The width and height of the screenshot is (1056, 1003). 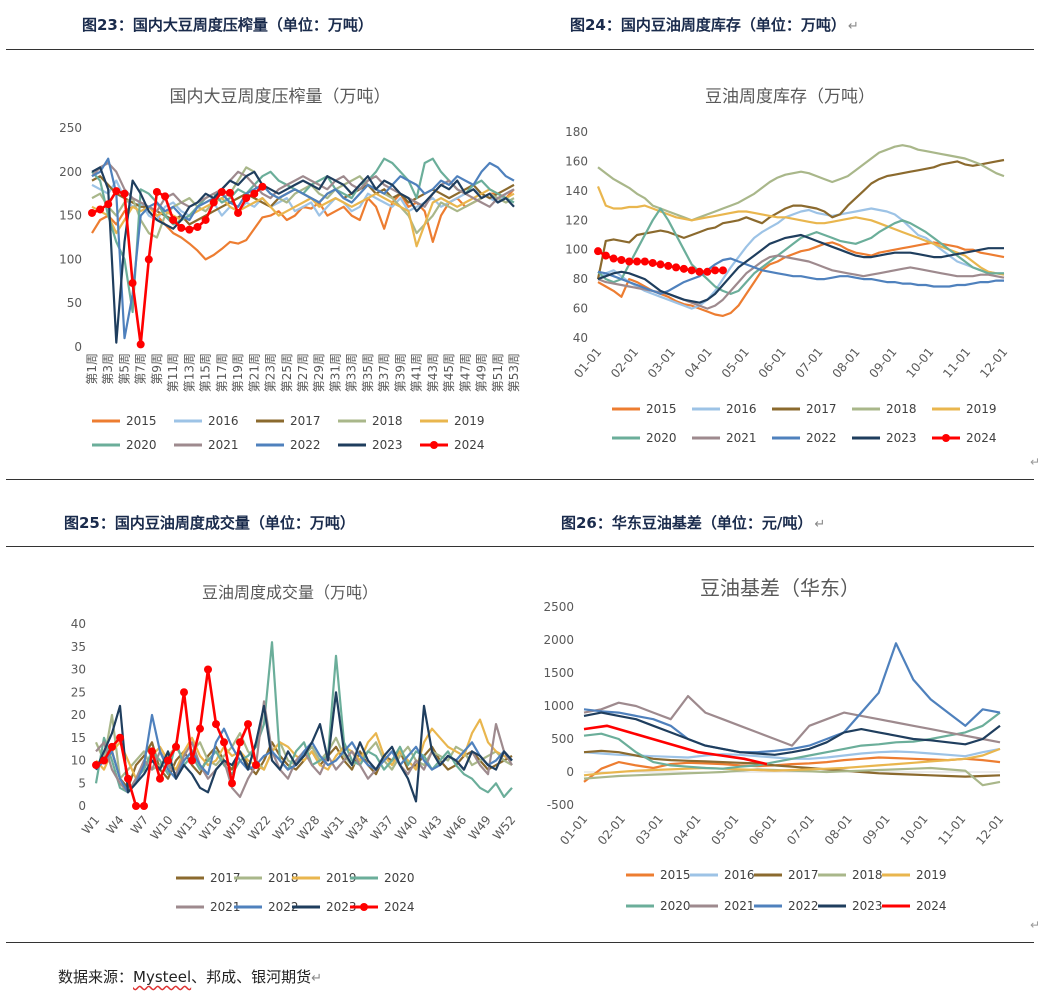 What do you see at coordinates (108, 369) in the screenshot?
I see `x-tick-label: 第3周` at bounding box center [108, 369].